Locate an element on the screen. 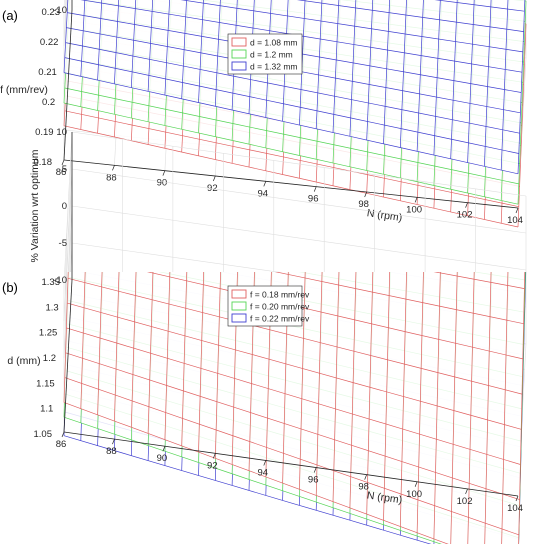 The height and width of the screenshot is (544, 550). y-axis-title: f (mm/rev) is located at coordinates (24, 90).